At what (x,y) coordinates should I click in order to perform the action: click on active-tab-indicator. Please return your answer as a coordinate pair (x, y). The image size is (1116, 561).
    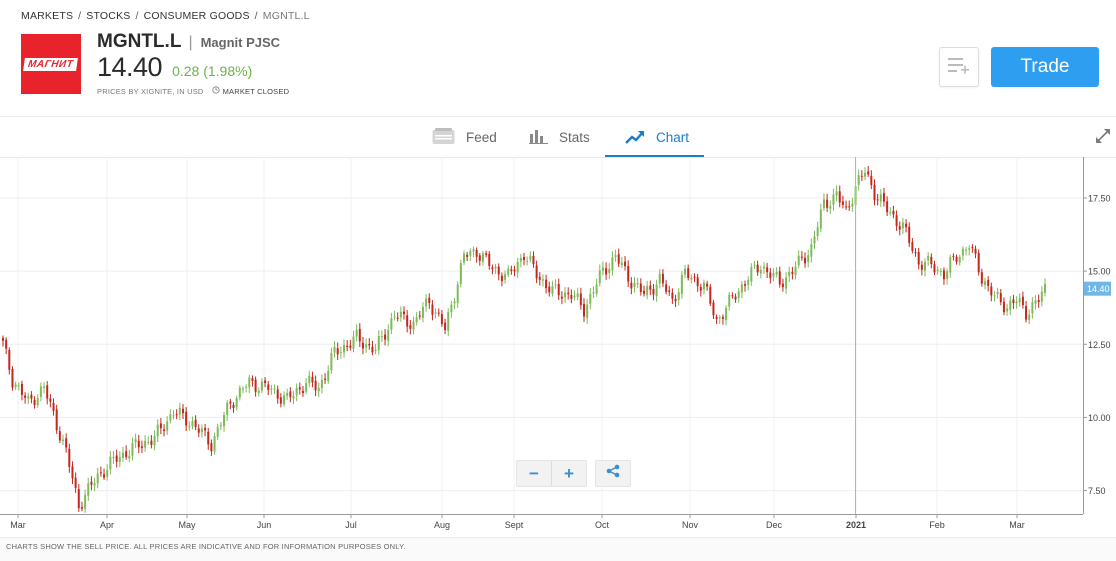
    Looking at the image, I should click on (654, 156).